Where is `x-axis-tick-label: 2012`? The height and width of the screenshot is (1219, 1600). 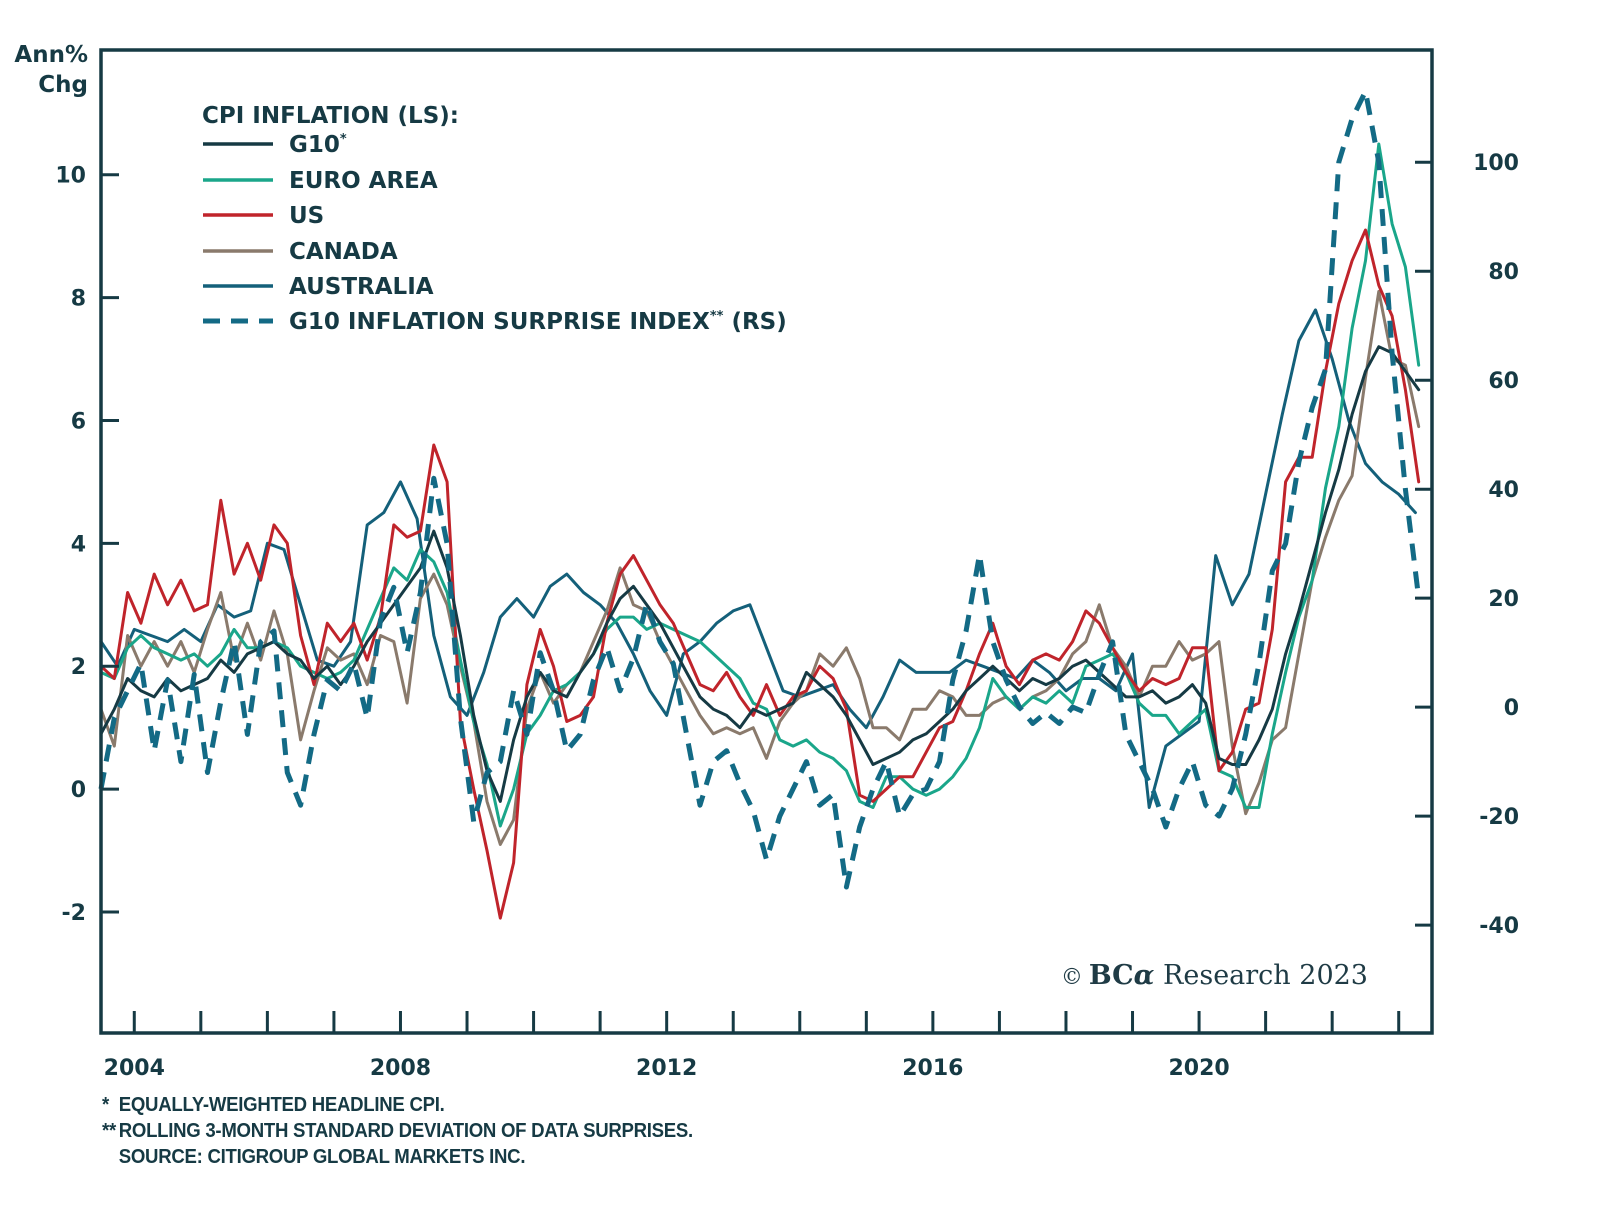
x-axis-tick-label: 2012 is located at coordinates (666, 1068).